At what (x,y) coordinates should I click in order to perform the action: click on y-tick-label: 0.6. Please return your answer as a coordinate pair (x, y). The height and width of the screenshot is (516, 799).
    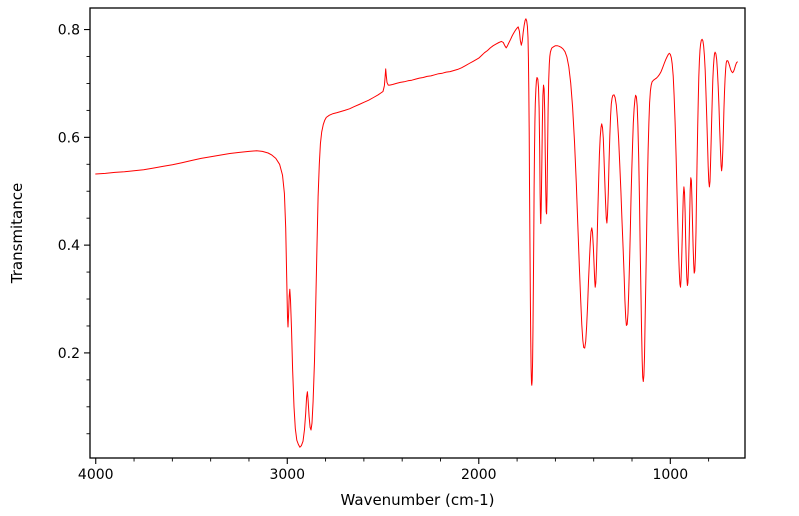
    Looking at the image, I should click on (69, 138).